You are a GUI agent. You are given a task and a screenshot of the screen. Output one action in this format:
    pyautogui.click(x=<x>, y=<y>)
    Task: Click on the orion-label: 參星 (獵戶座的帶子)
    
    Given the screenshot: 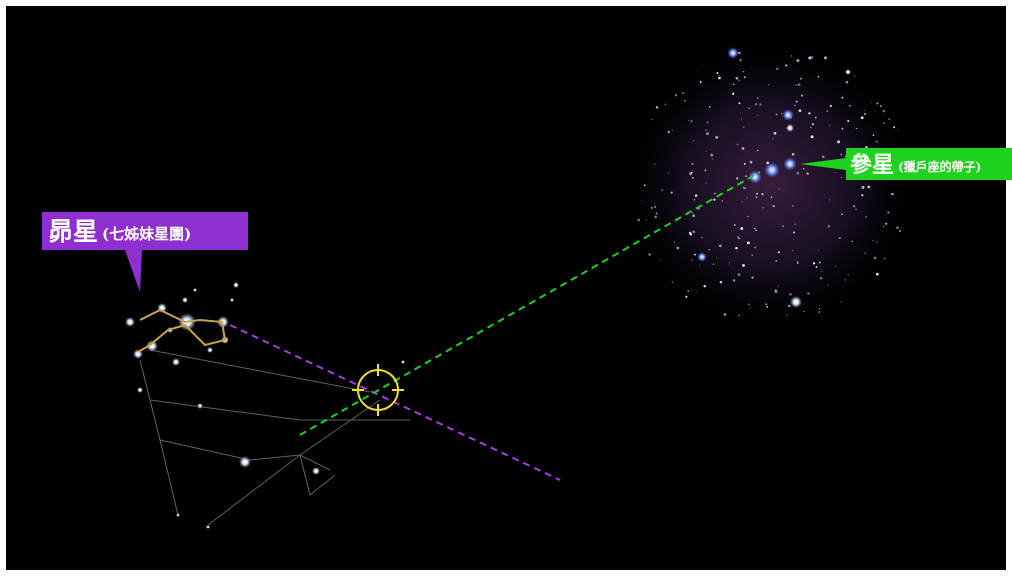 What is the action you would take?
    pyautogui.click(x=906, y=164)
    